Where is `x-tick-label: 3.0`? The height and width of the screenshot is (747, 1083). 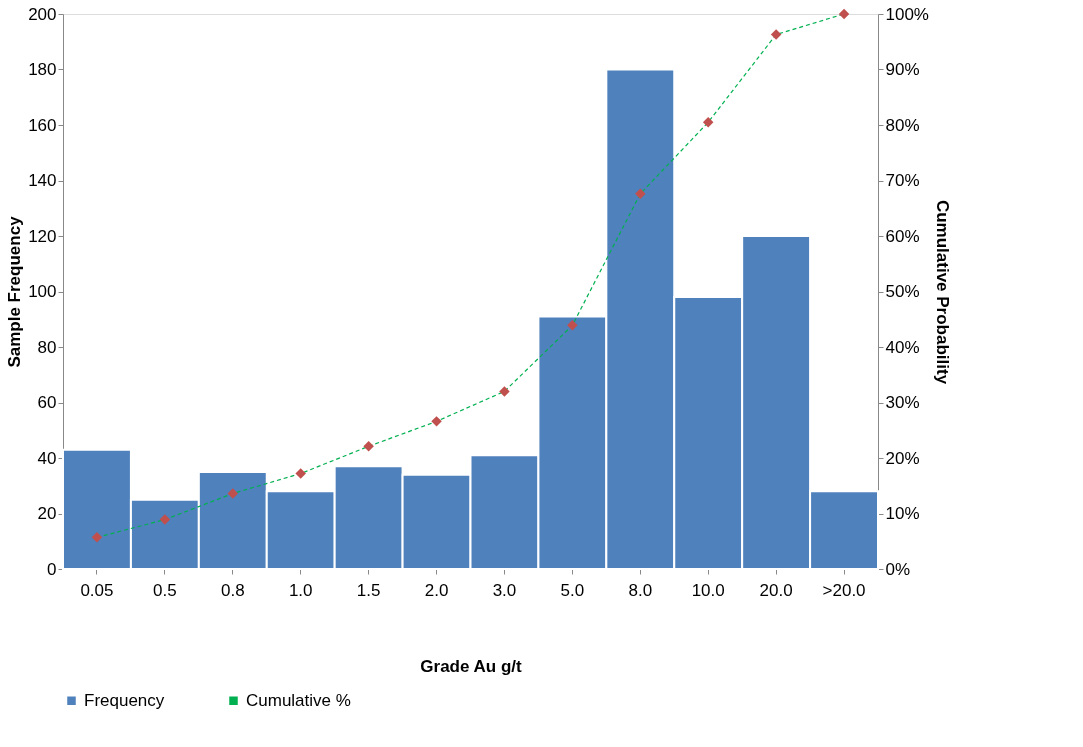 x-tick-label: 3.0 is located at coordinates (504, 590).